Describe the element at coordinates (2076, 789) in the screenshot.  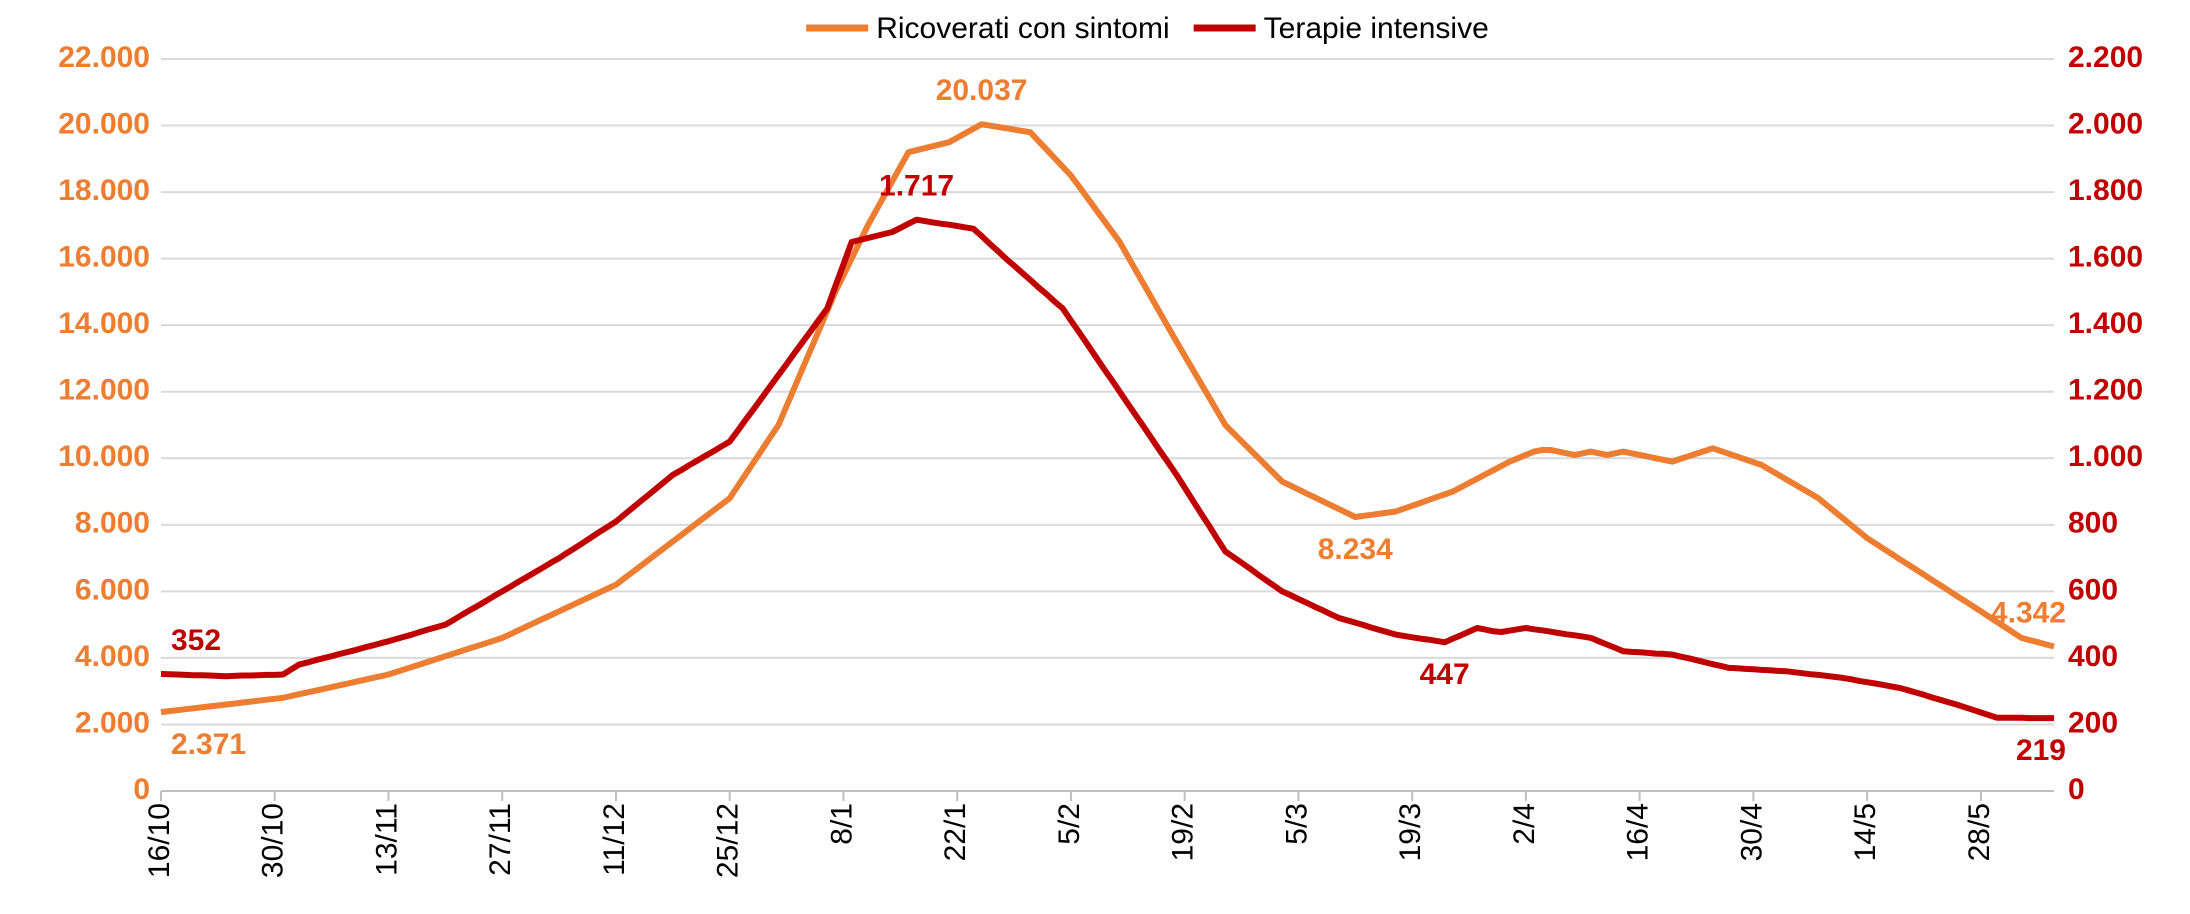
I see `y2-tick-label: 0` at that location.